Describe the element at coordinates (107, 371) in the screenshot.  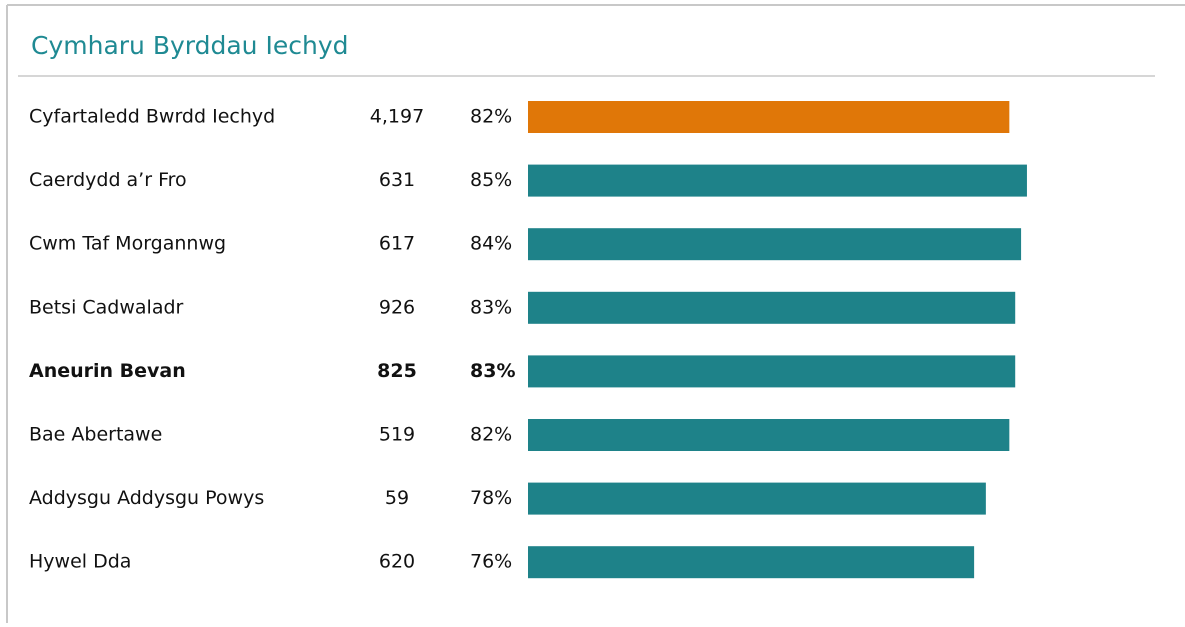
I see `row-label: Aneurin Bevan` at that location.